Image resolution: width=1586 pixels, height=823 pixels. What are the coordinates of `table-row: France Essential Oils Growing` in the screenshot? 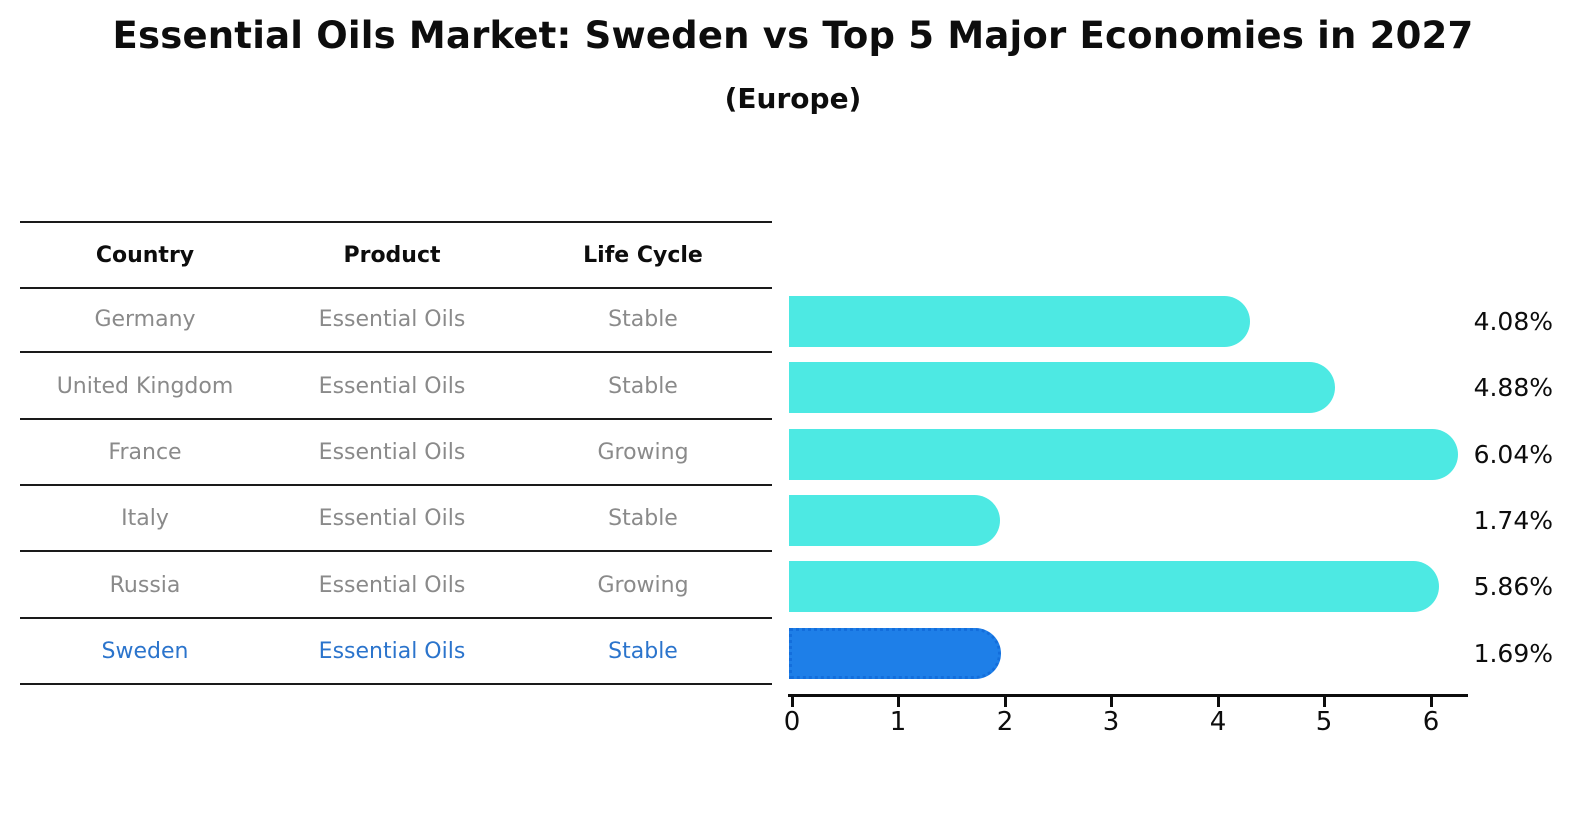 It's located at (396, 453).